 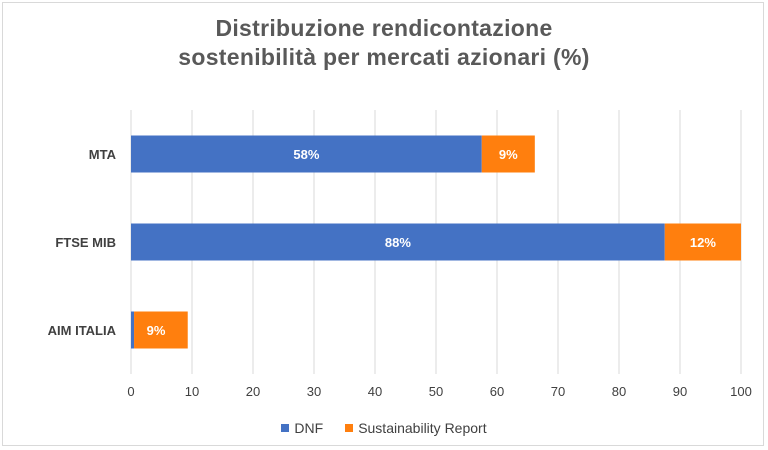 I want to click on x-tick-label: 40, so click(x=375, y=391).